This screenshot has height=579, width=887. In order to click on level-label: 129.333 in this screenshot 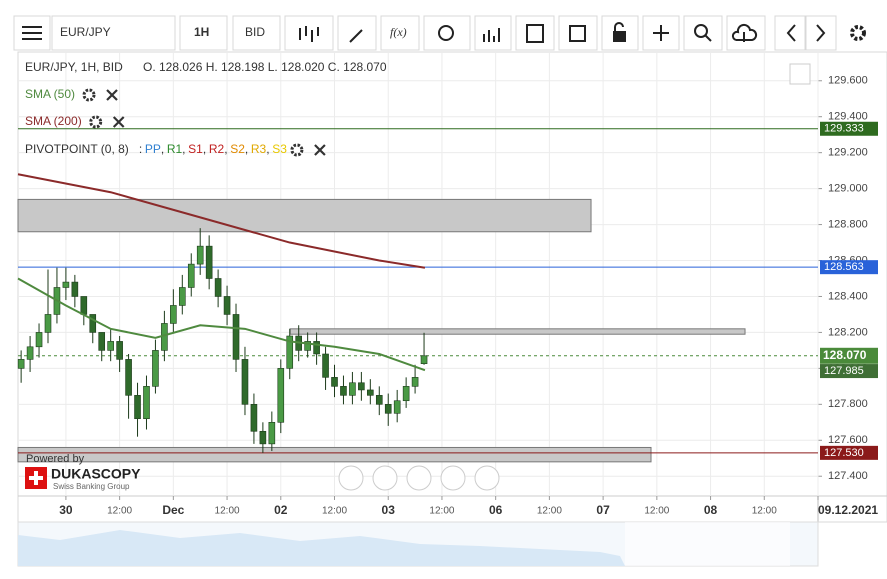, I will do `click(844, 129)`.